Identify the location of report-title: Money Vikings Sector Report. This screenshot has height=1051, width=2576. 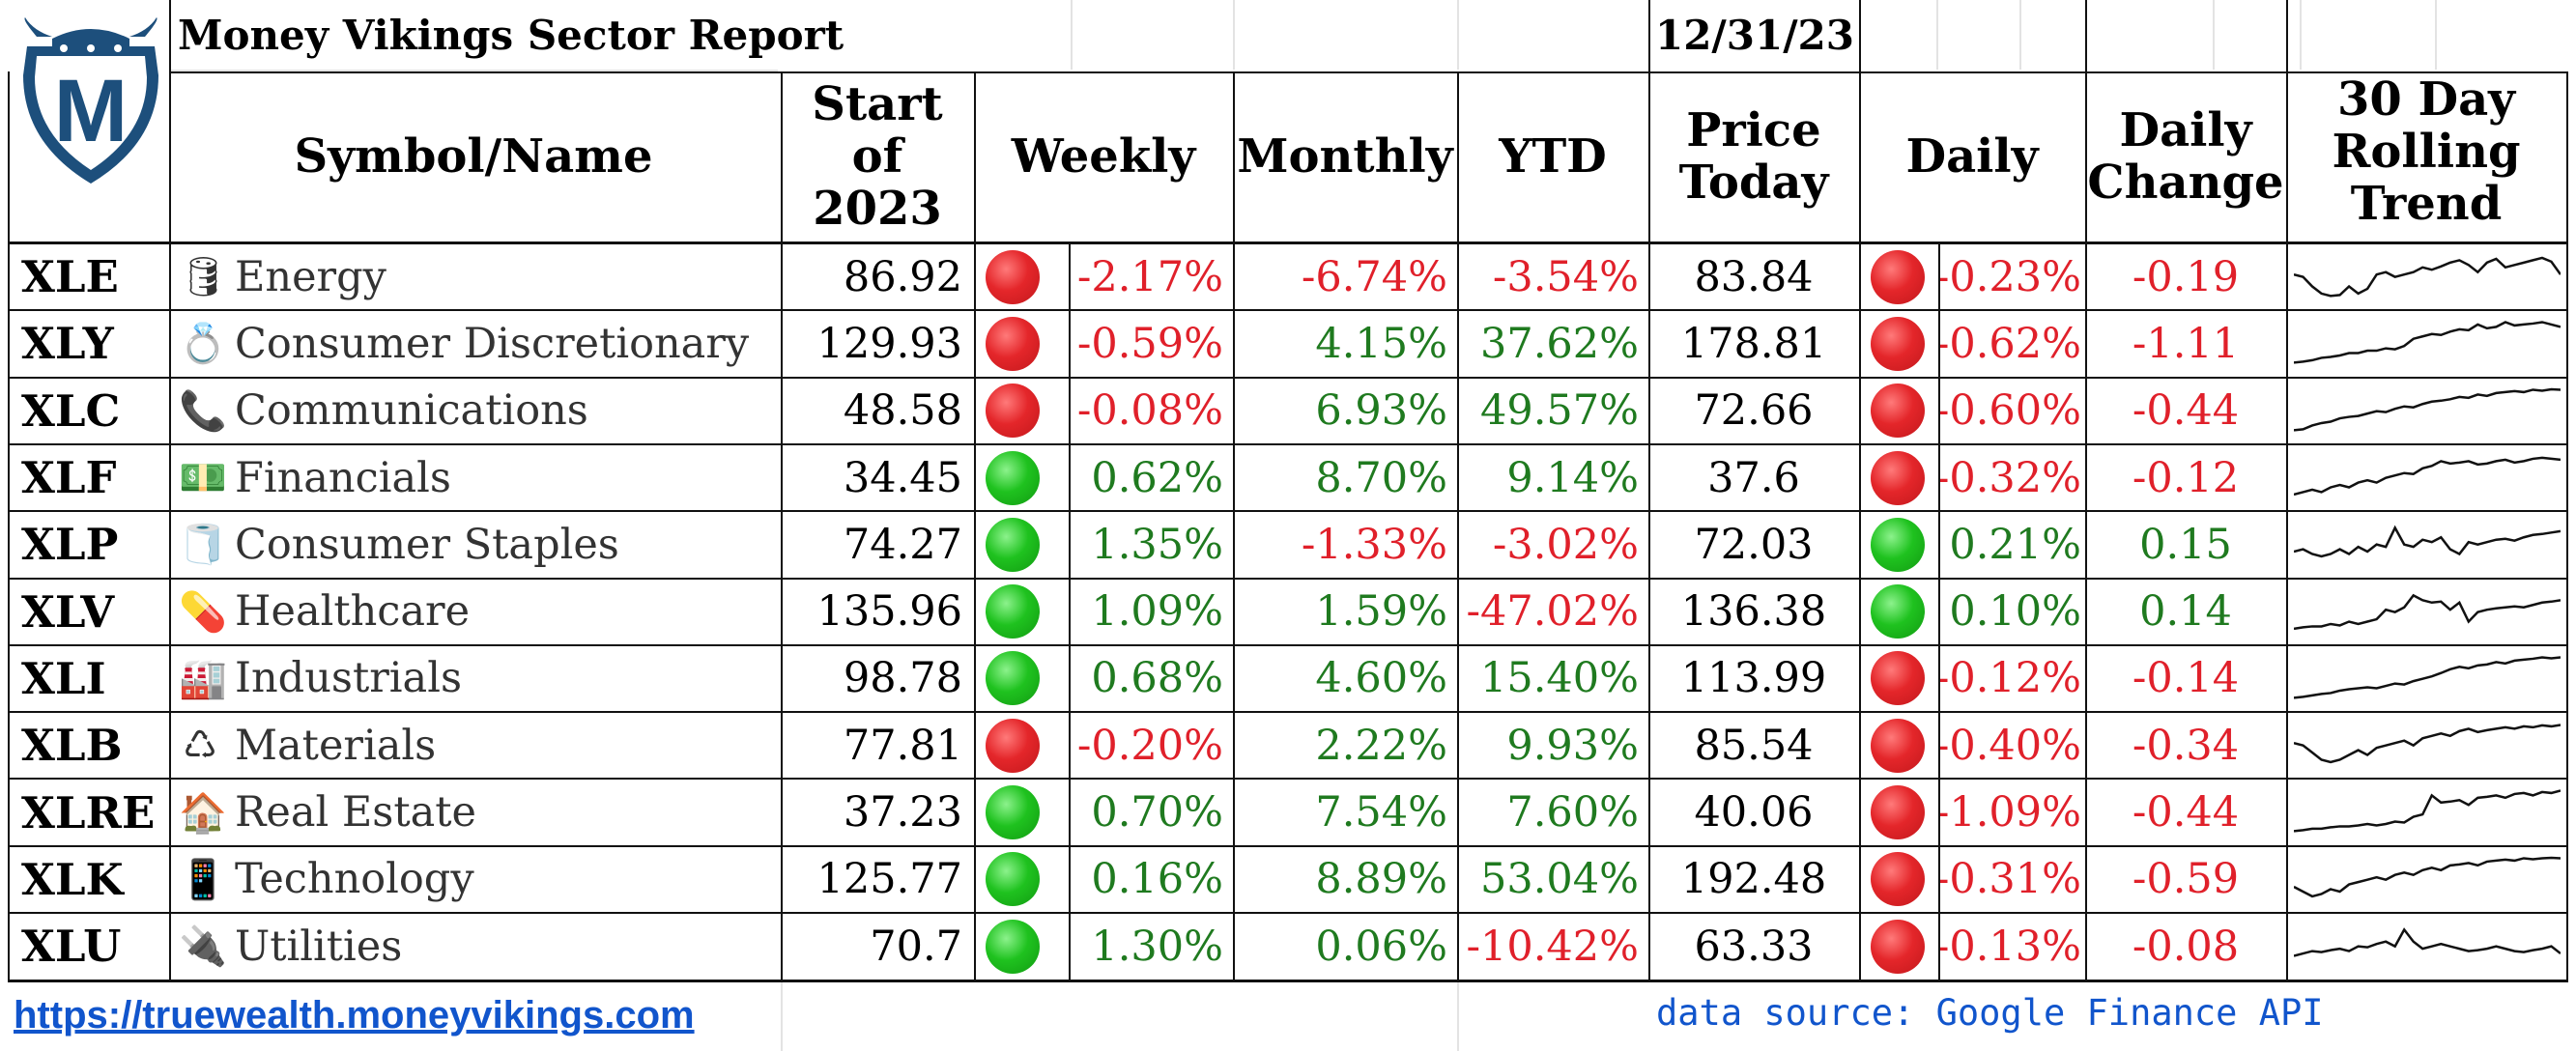
(511, 35).